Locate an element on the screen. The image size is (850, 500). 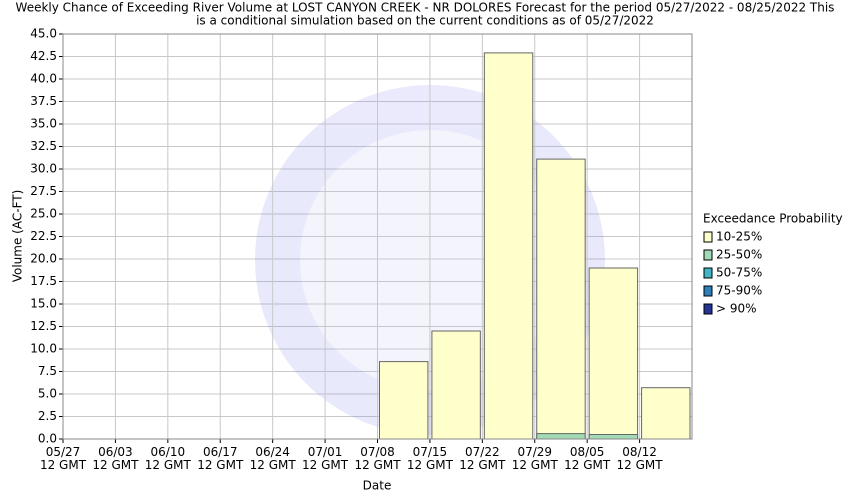
legend-label: > 90% is located at coordinates (736, 309).